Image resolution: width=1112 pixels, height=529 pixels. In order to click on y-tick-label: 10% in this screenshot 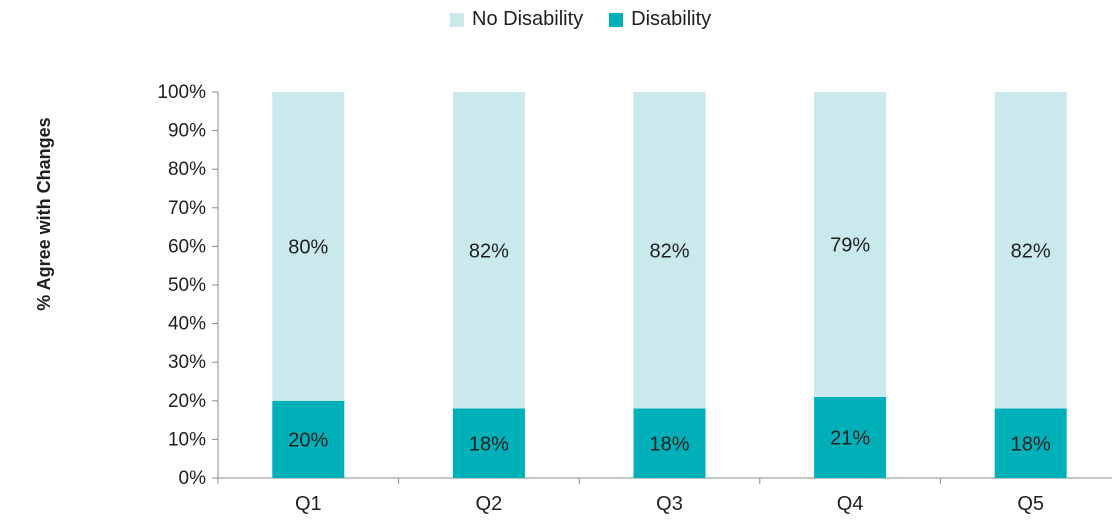, I will do `click(187, 439)`.